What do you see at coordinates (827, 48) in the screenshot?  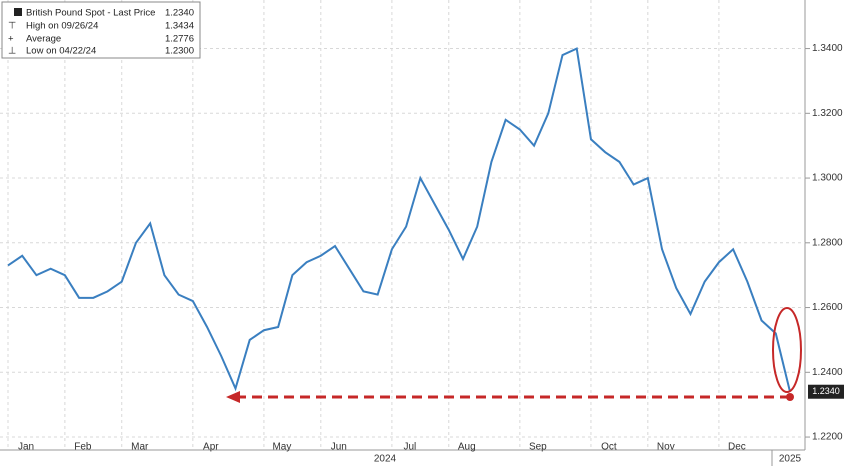 I see `y-tick-label: 1.3400` at bounding box center [827, 48].